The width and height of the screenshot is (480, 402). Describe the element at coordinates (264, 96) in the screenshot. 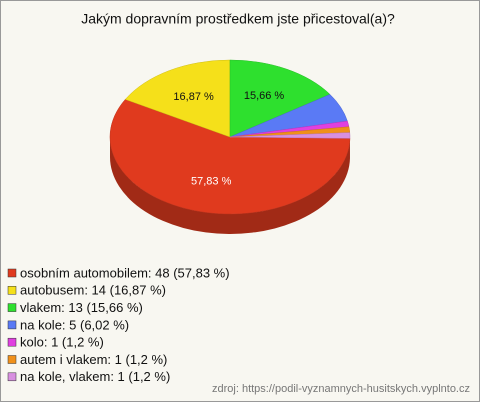

I see `value-label: 15,66 %` at that location.